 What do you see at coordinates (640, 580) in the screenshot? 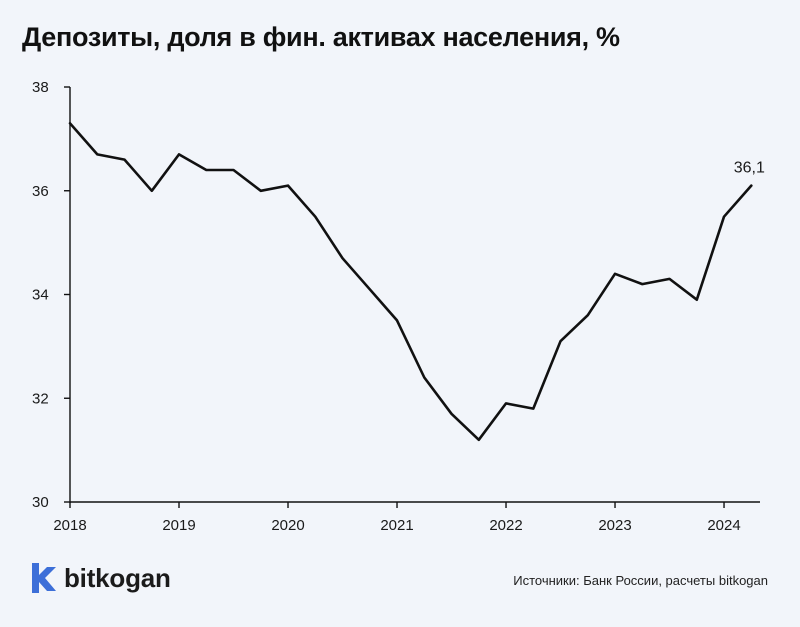
I see `source-note: Источники: Банк России, расчеты bitkogan` at bounding box center [640, 580].